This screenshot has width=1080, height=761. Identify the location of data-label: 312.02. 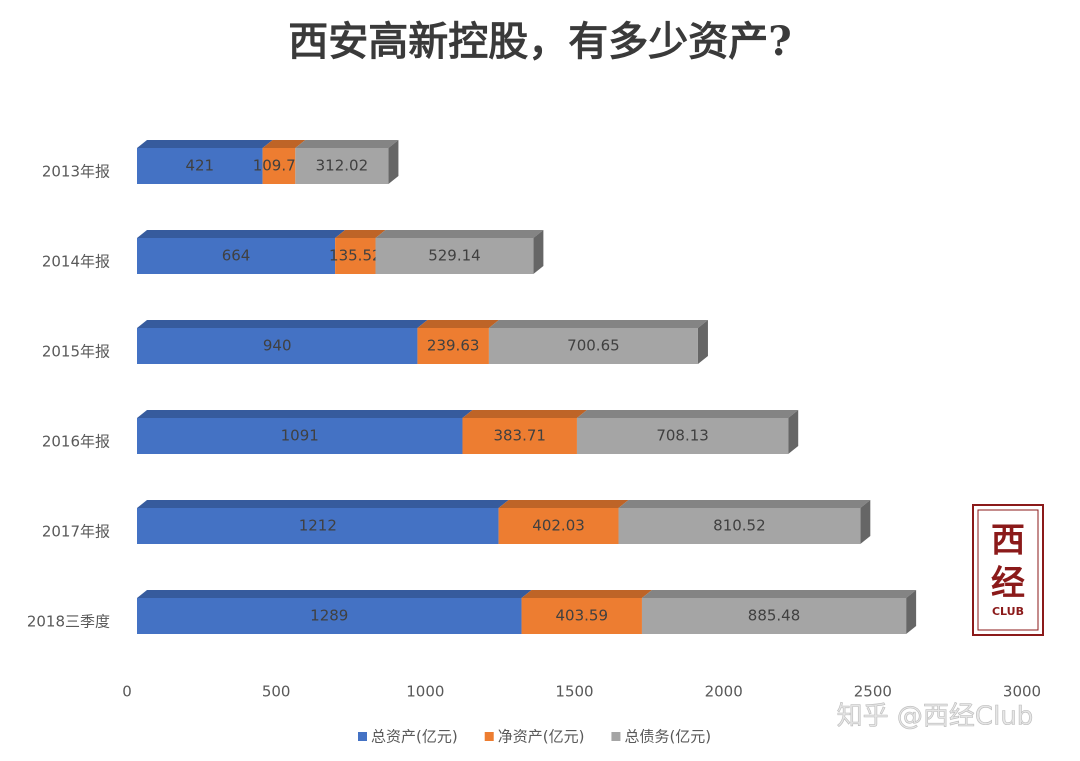
(342, 166).